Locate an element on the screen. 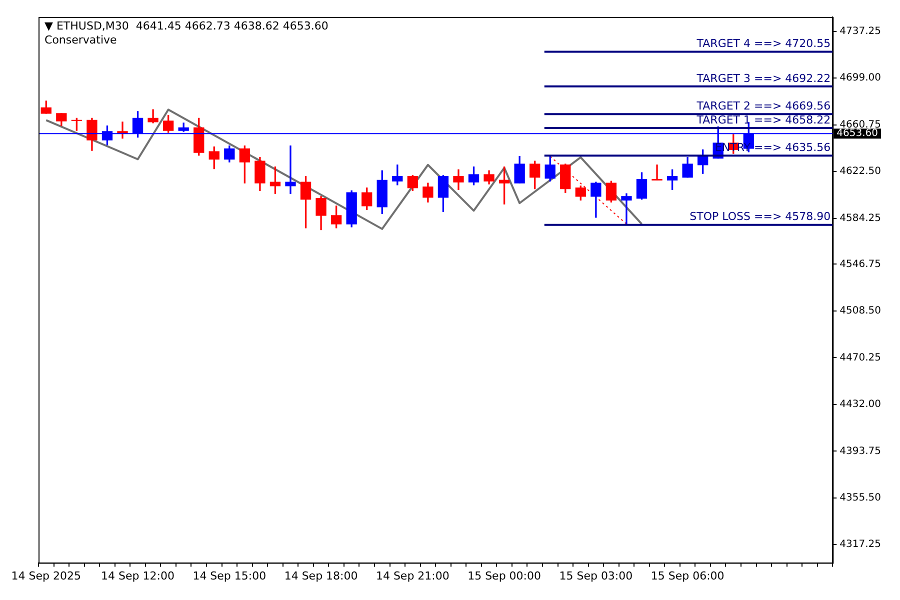 This screenshot has height=600, width=900. ref-line-label: STOP LOSS ==> 4578.90 is located at coordinates (760, 217).